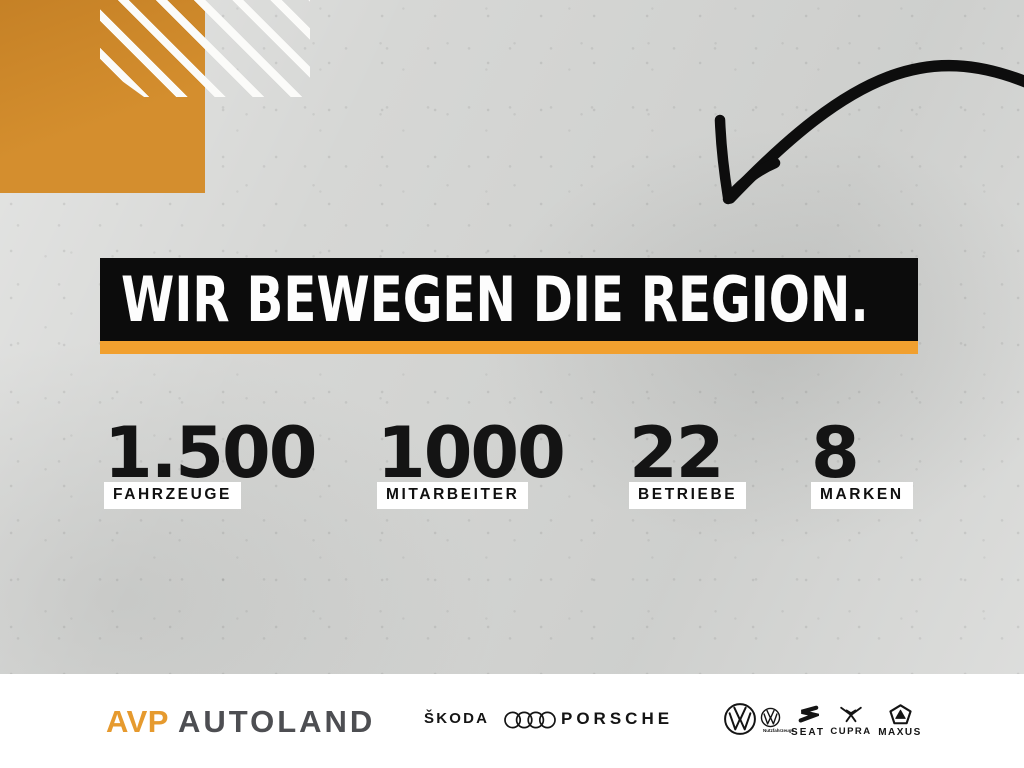  I want to click on avp-autoland-logo: AVP AUTOLAND, so click(240, 722).